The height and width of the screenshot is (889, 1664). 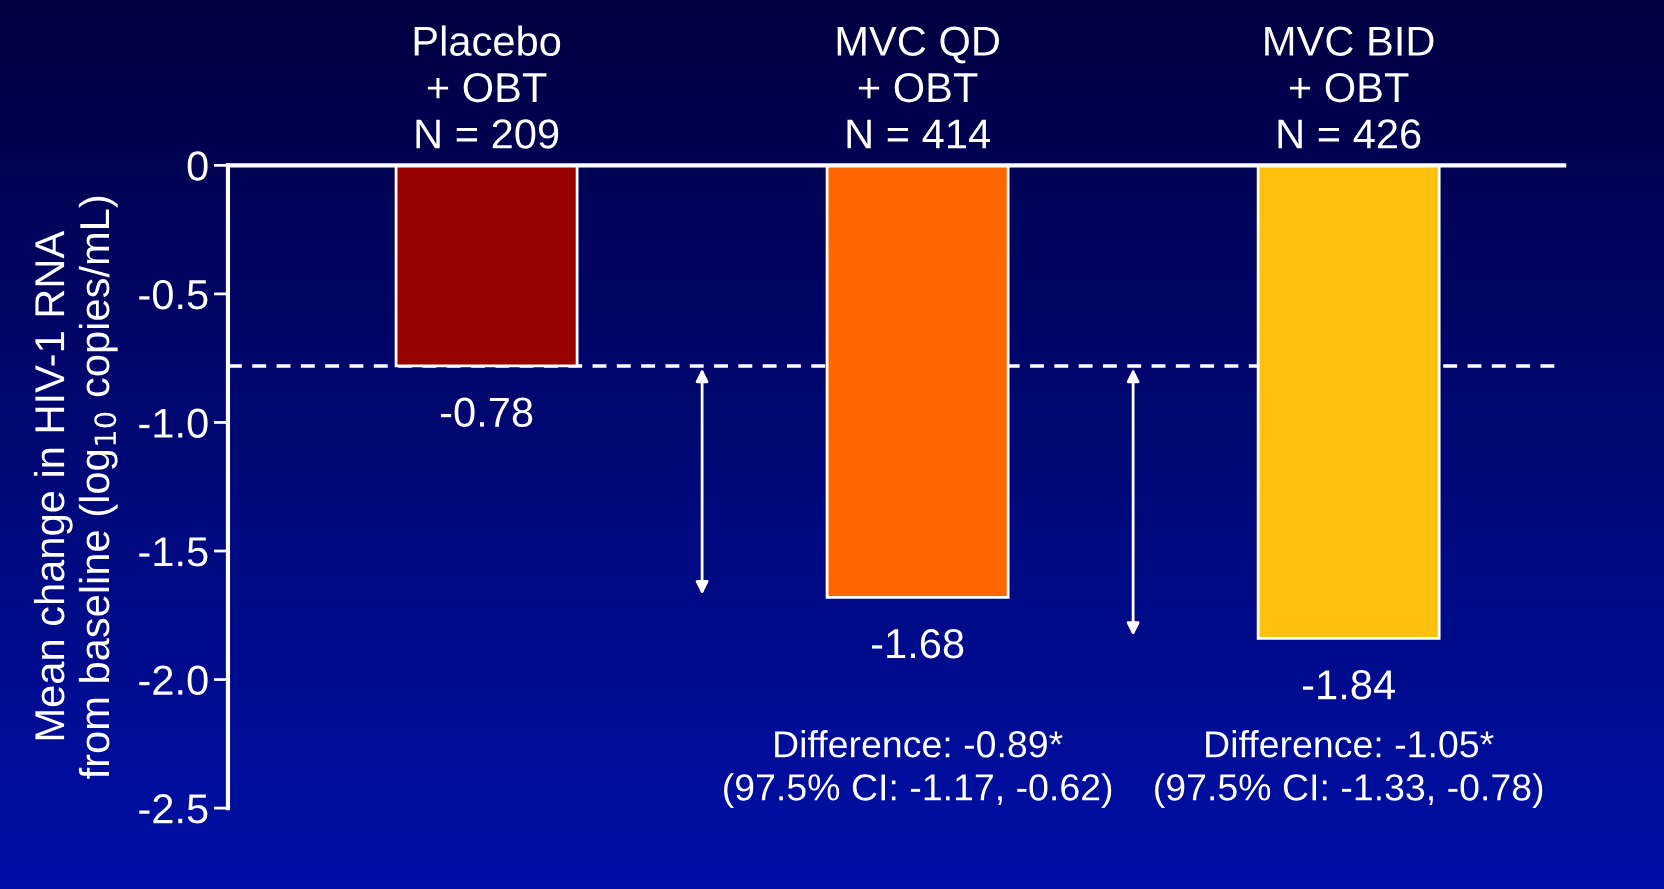 What do you see at coordinates (197, 166) in the screenshot?
I see `y-tick-label: 0` at bounding box center [197, 166].